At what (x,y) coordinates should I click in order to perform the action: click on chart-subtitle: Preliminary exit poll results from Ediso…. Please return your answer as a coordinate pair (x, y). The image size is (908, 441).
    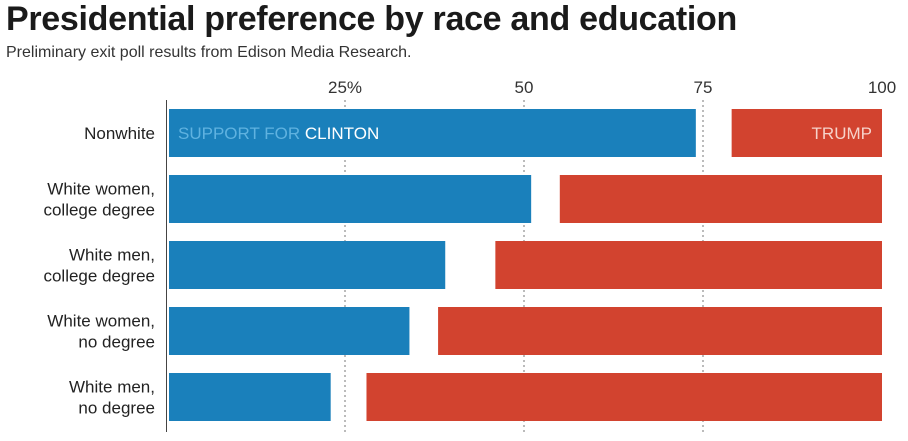
    Looking at the image, I should click on (209, 52).